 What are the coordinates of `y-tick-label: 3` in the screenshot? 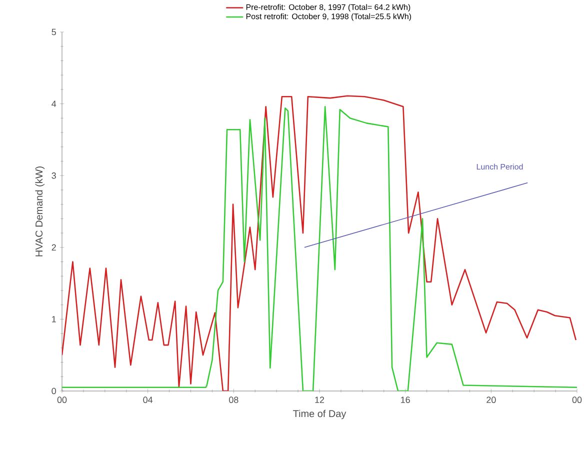 It's located at (54, 175).